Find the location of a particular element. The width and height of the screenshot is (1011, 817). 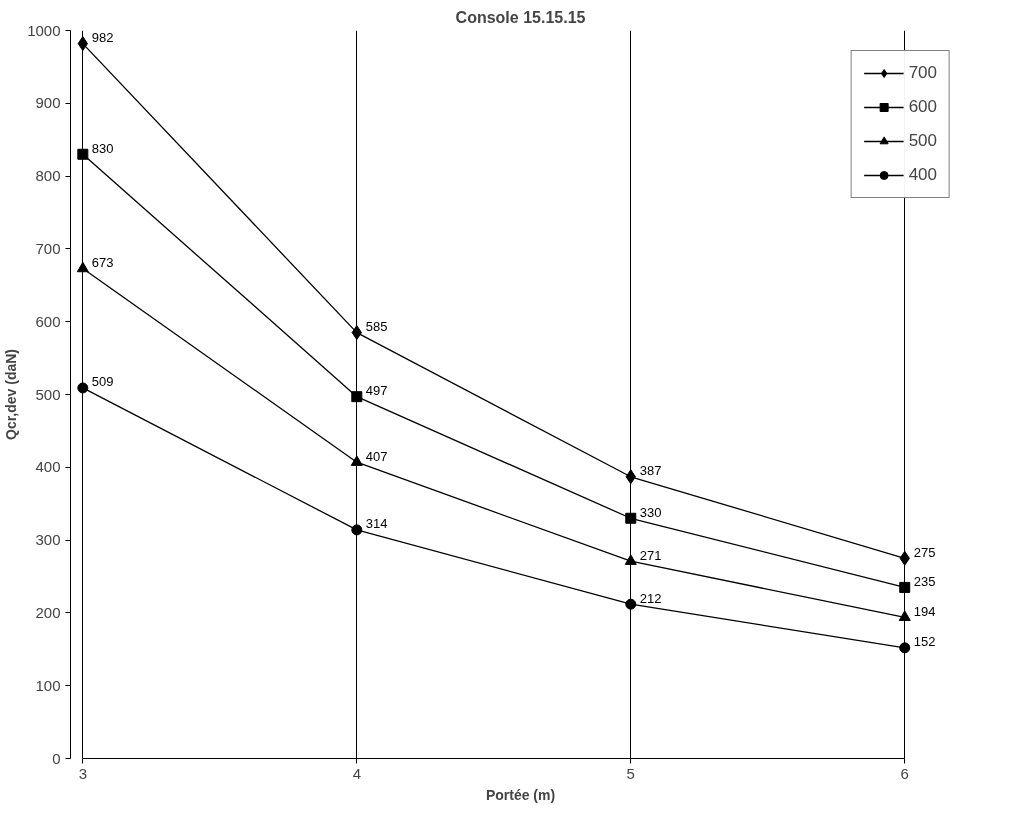

legend-label: 400 is located at coordinates (922, 175).